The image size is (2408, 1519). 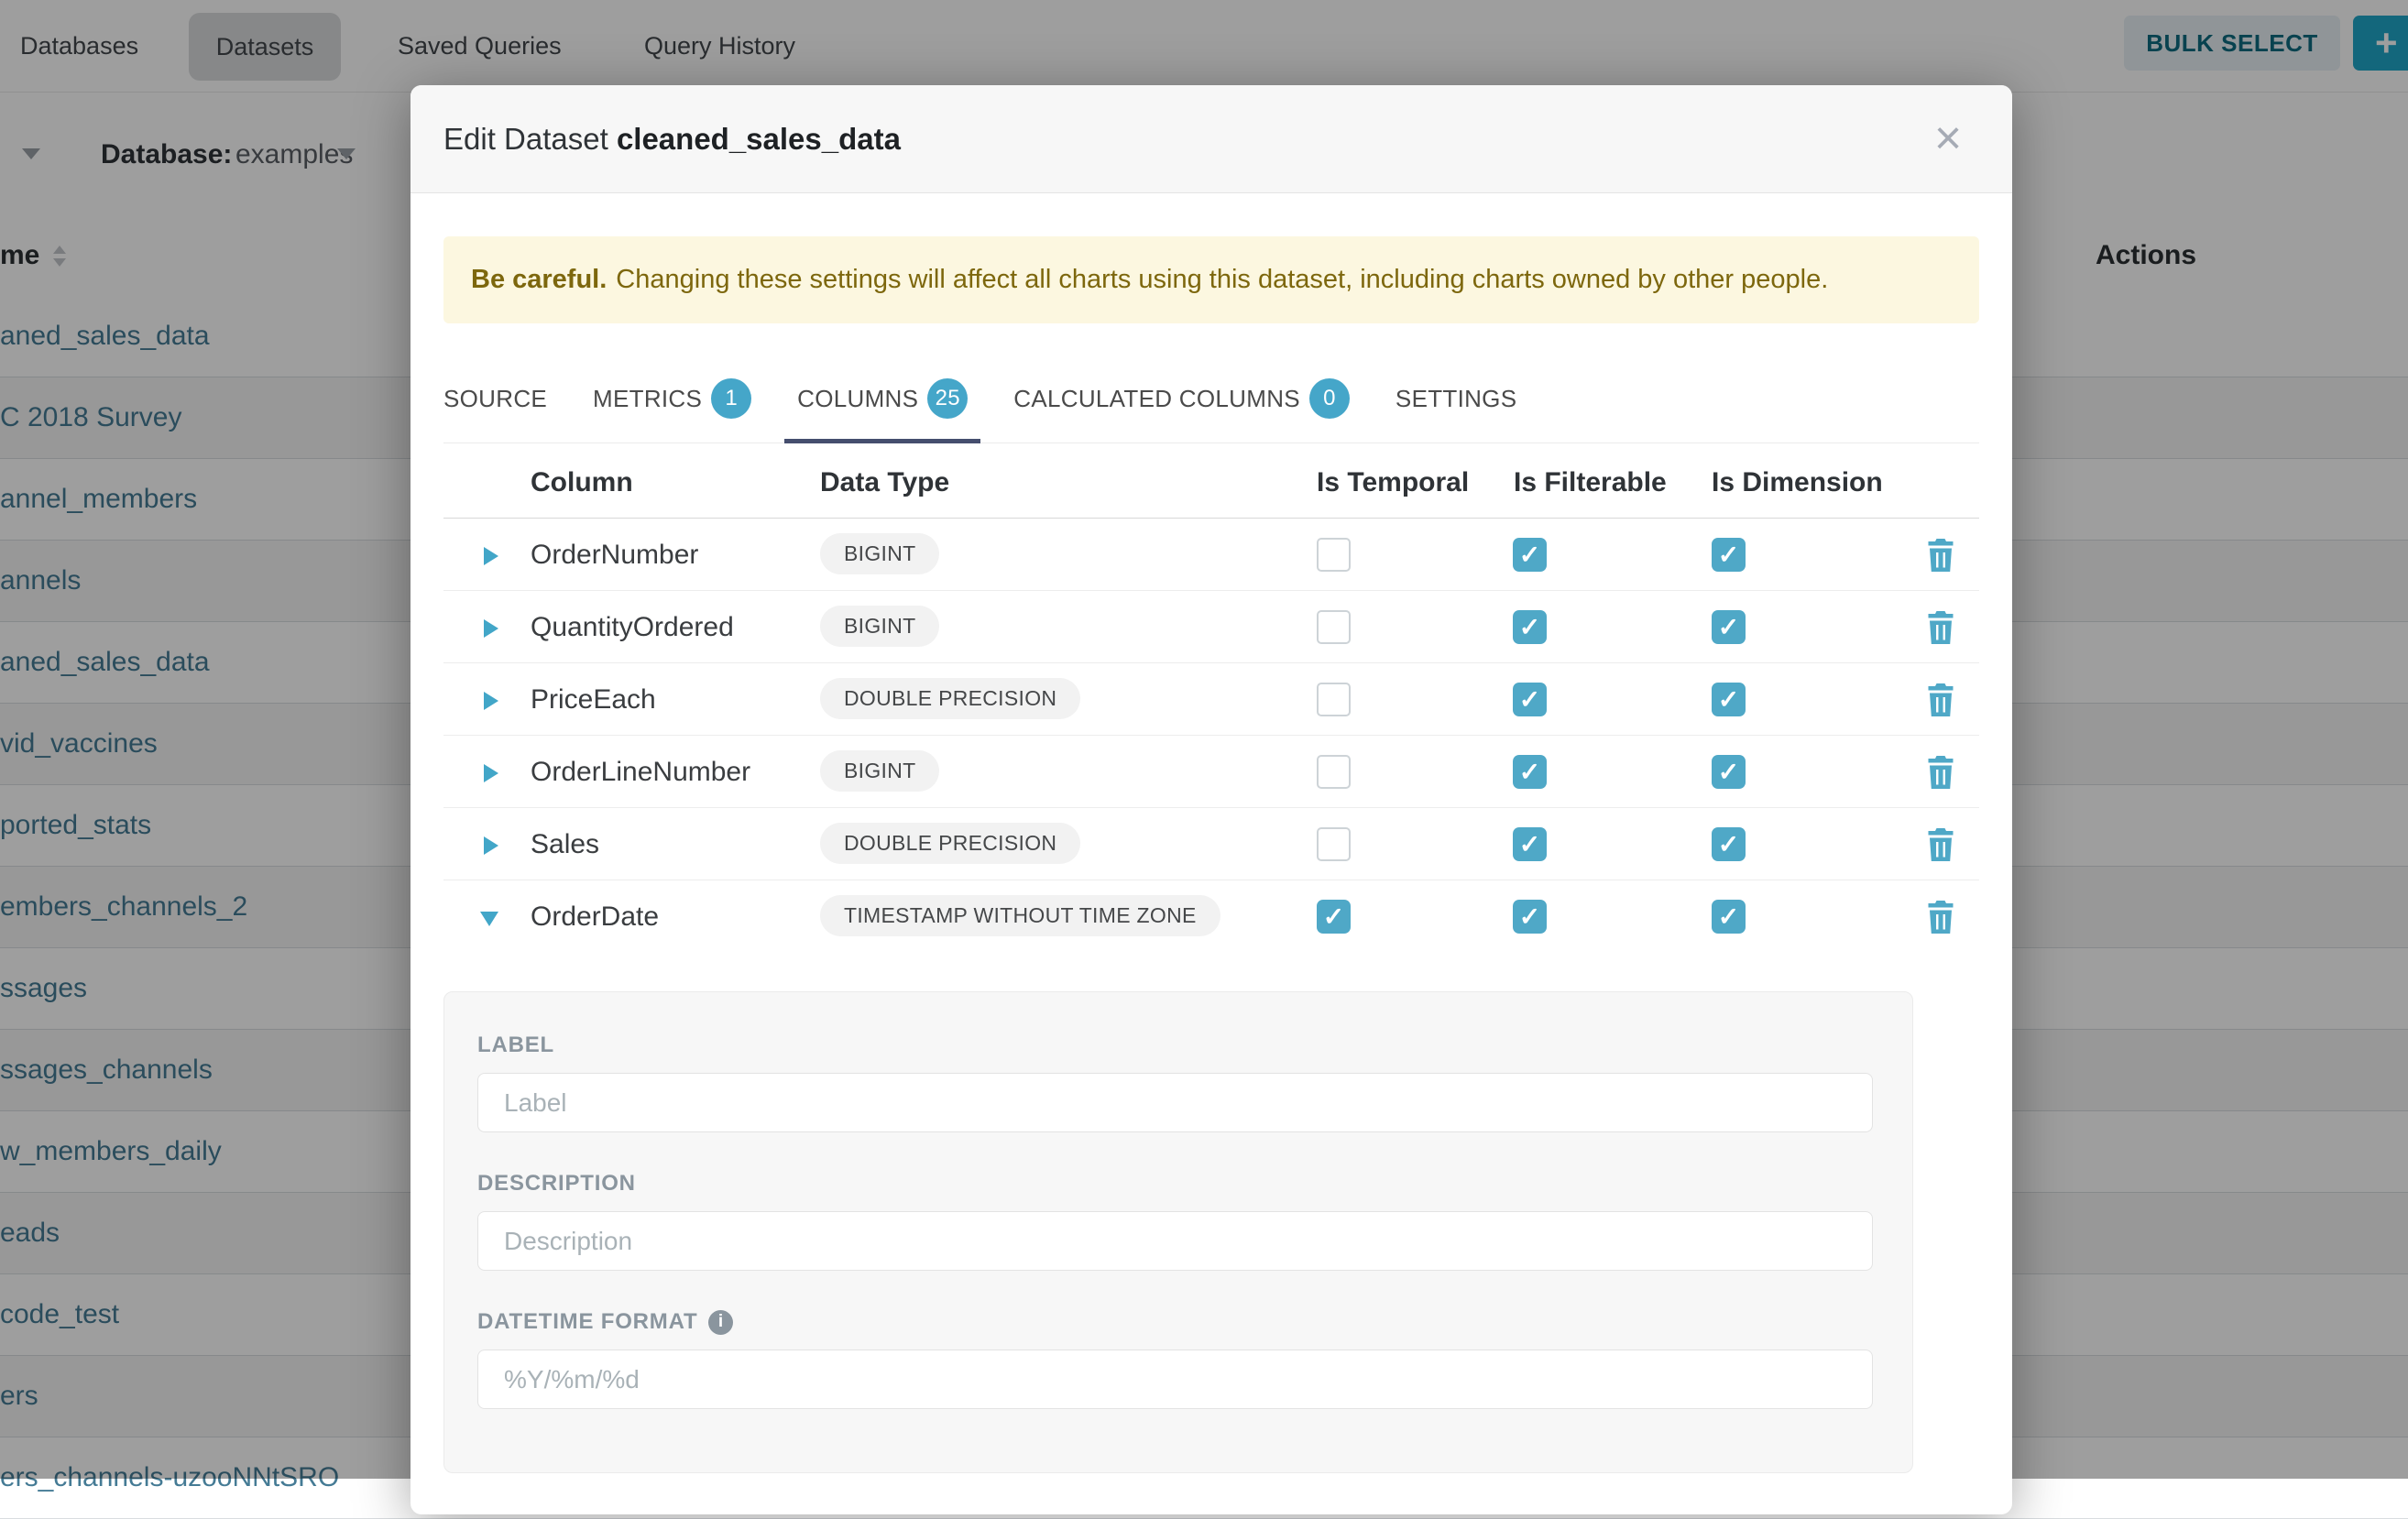 I want to click on data-type-pill: TIMESTAMP WITHOUT TIME ZONE, so click(x=1020, y=915).